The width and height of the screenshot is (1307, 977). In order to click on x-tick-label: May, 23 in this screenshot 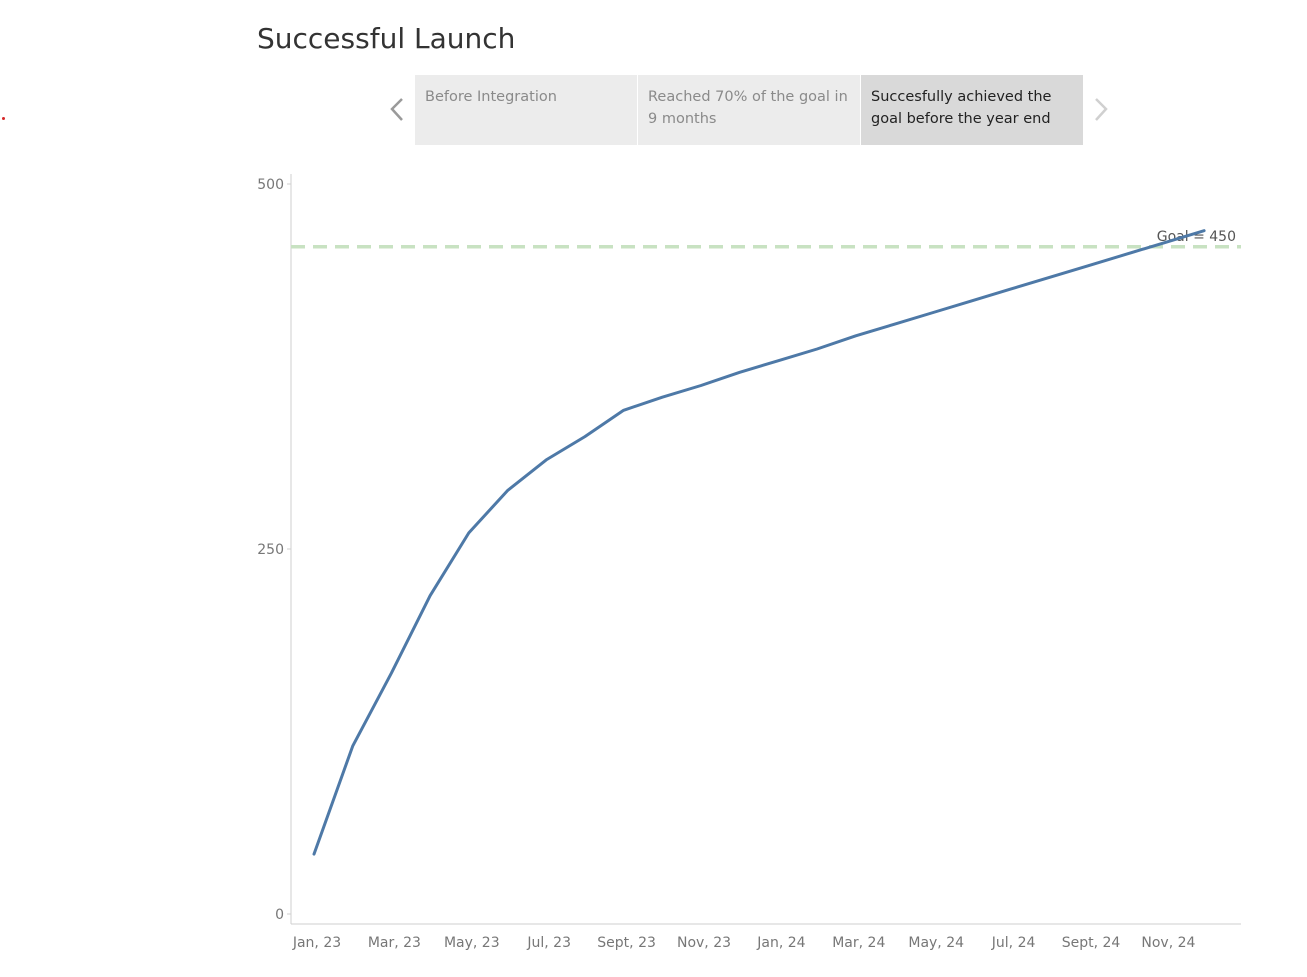, I will do `click(472, 943)`.